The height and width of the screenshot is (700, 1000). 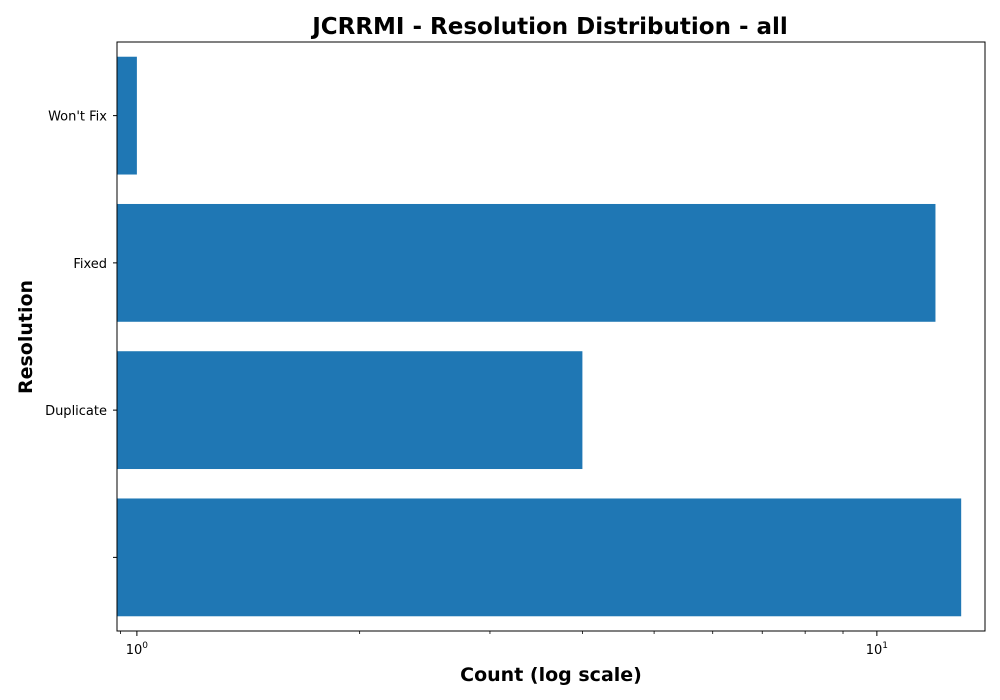 What do you see at coordinates (551, 675) in the screenshot?
I see `x-axis-label: Count (log scale)` at bounding box center [551, 675].